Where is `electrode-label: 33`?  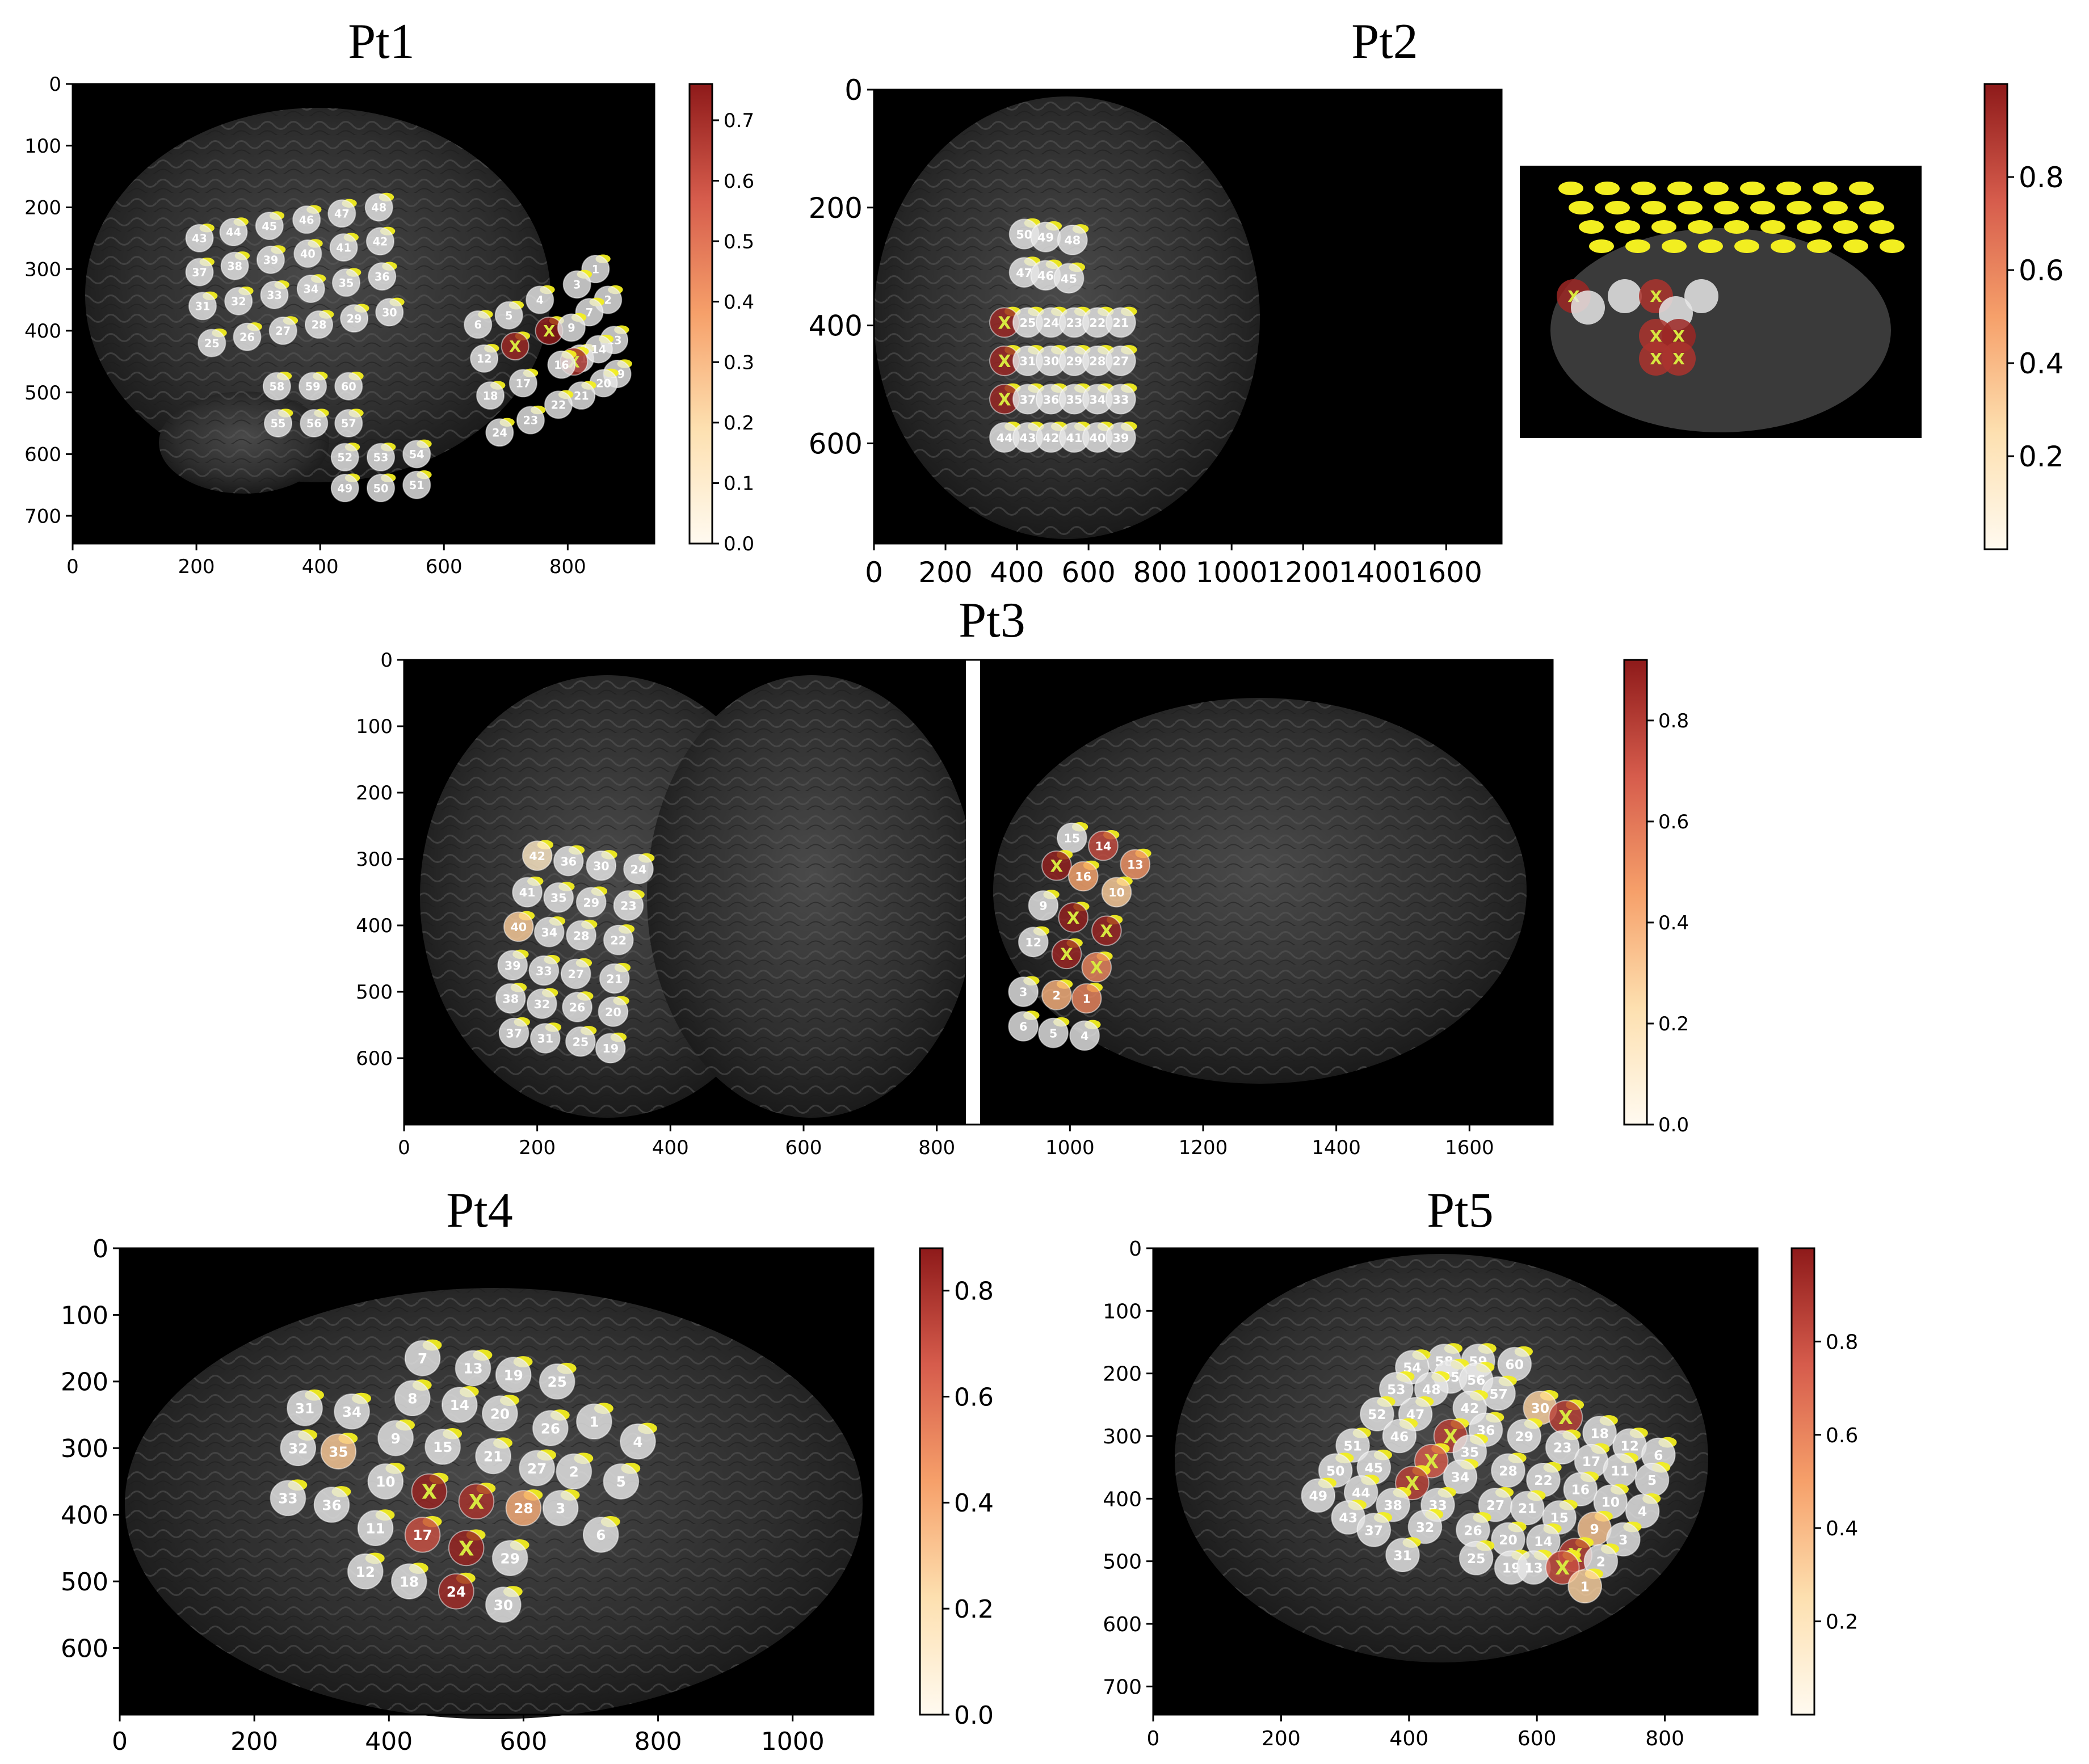
electrode-label: 33 is located at coordinates (287, 1499).